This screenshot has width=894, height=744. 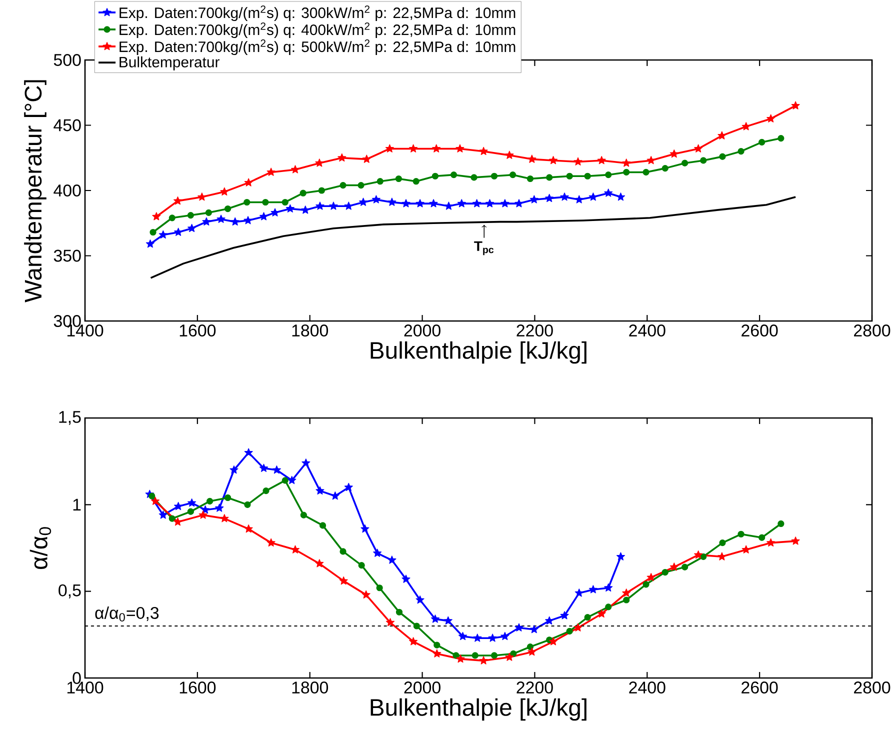 I want to click on annotation: T$_{pc}$, so click(x=484, y=248).